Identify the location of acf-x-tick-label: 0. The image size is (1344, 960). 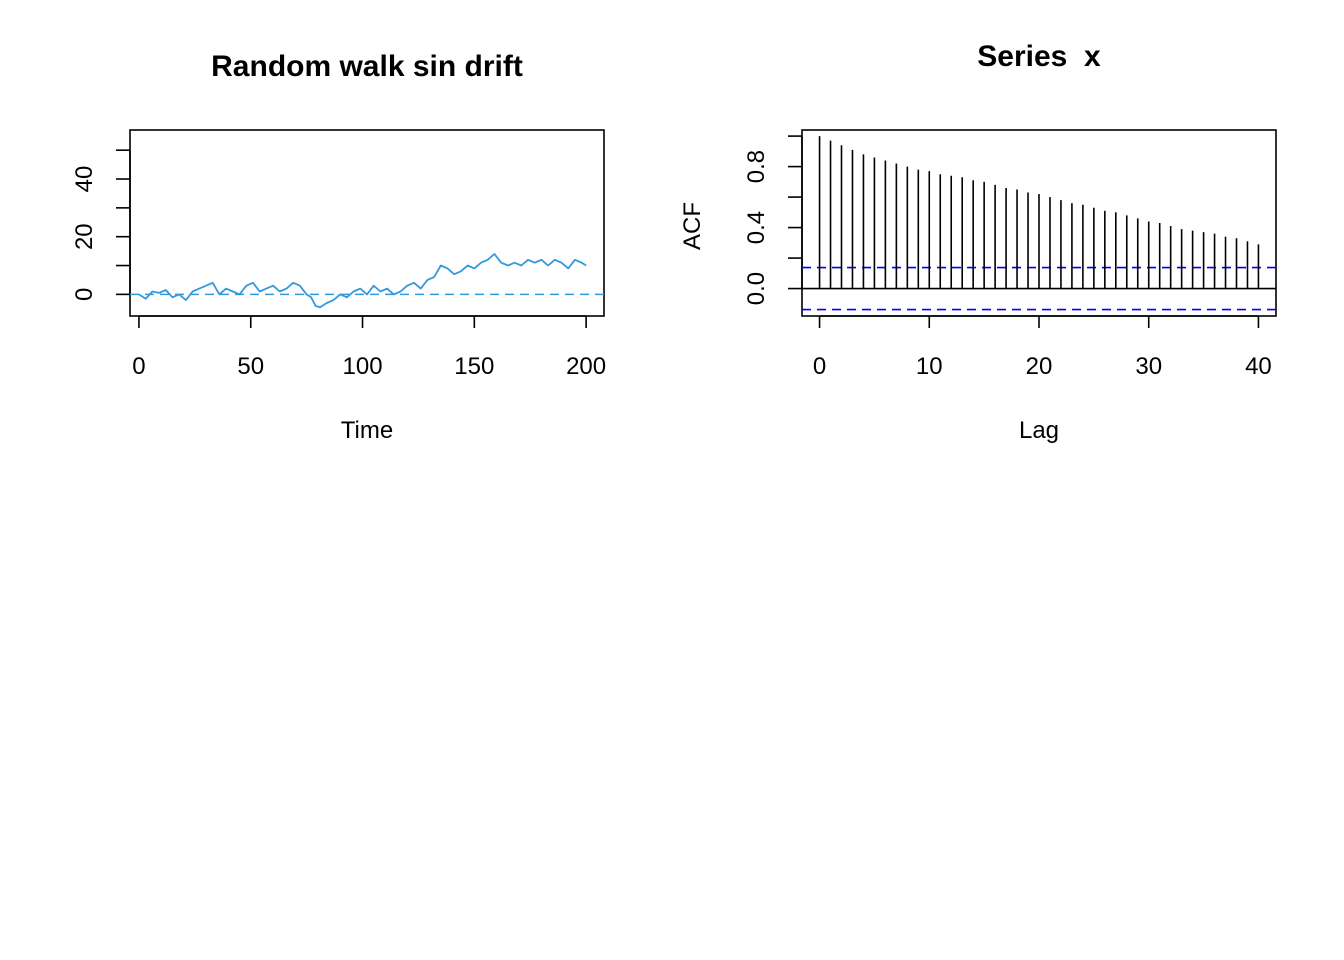
(819, 366).